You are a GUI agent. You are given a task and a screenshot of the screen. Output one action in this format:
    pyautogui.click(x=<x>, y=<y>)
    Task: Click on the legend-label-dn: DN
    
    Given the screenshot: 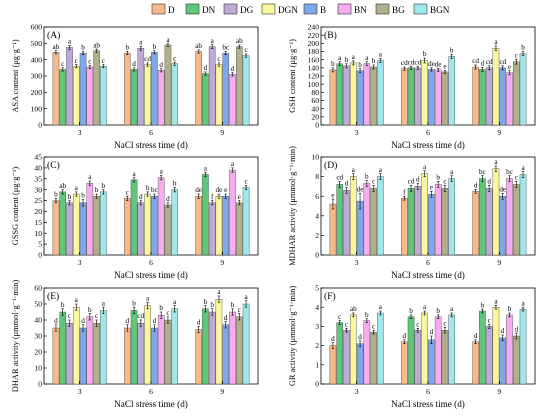 What is the action you would take?
    pyautogui.click(x=209, y=10)
    